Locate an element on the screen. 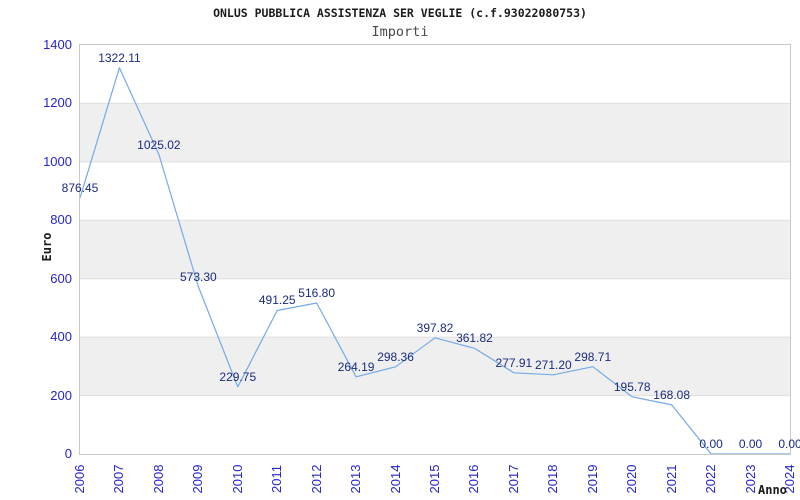 The height and width of the screenshot is (500, 800). data-point-label: 168.08 is located at coordinates (672, 394).